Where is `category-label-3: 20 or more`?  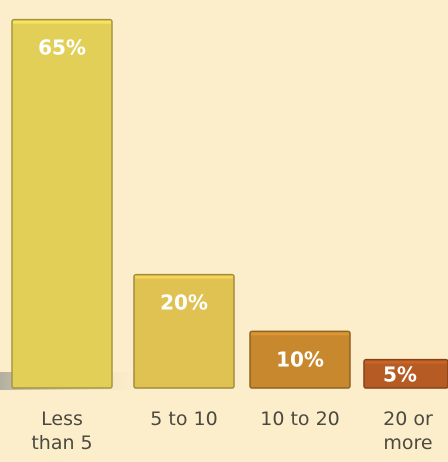
category-label-3: 20 or more is located at coordinates (408, 431).